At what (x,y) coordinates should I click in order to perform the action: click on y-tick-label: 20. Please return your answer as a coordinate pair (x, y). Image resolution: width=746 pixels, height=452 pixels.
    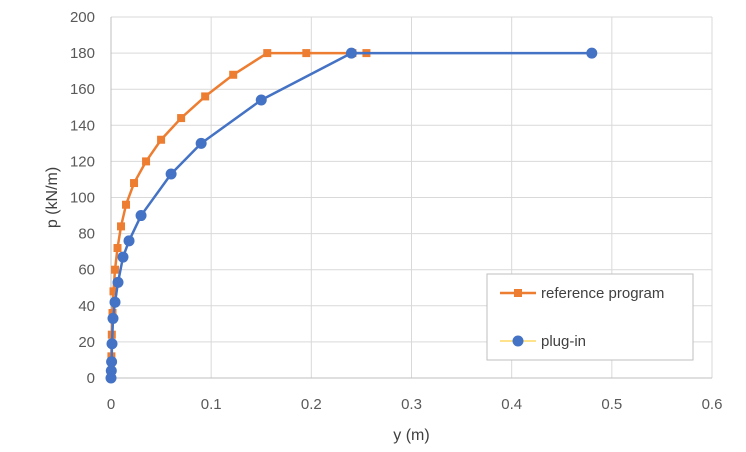
    Looking at the image, I should click on (86, 342).